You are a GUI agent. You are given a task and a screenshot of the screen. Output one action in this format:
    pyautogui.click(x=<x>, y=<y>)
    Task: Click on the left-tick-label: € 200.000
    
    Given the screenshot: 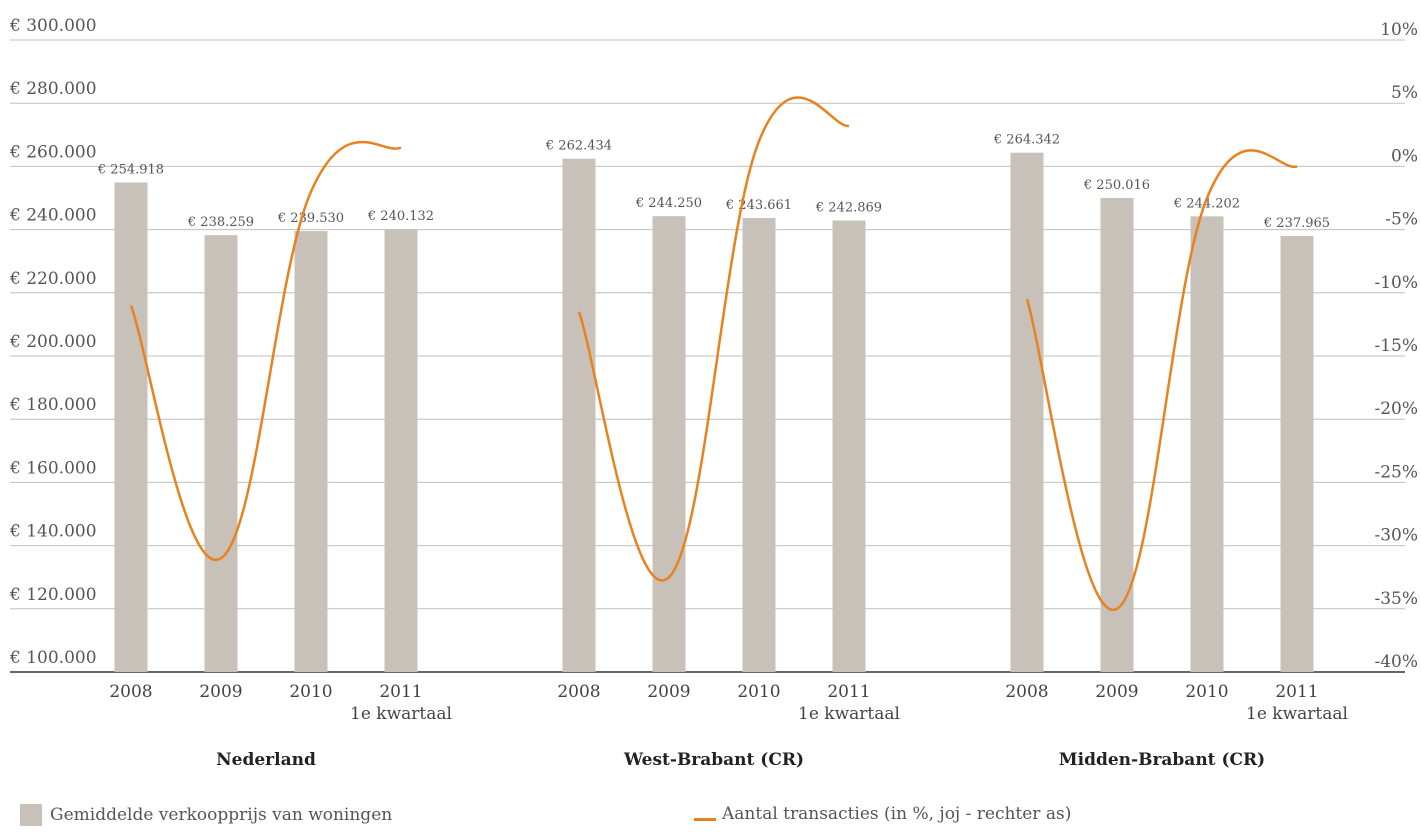 What is the action you would take?
    pyautogui.click(x=53, y=342)
    